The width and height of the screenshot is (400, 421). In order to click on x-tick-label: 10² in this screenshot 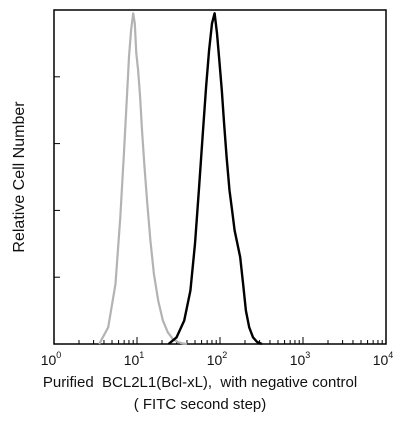, I will do `click(217, 359)`.